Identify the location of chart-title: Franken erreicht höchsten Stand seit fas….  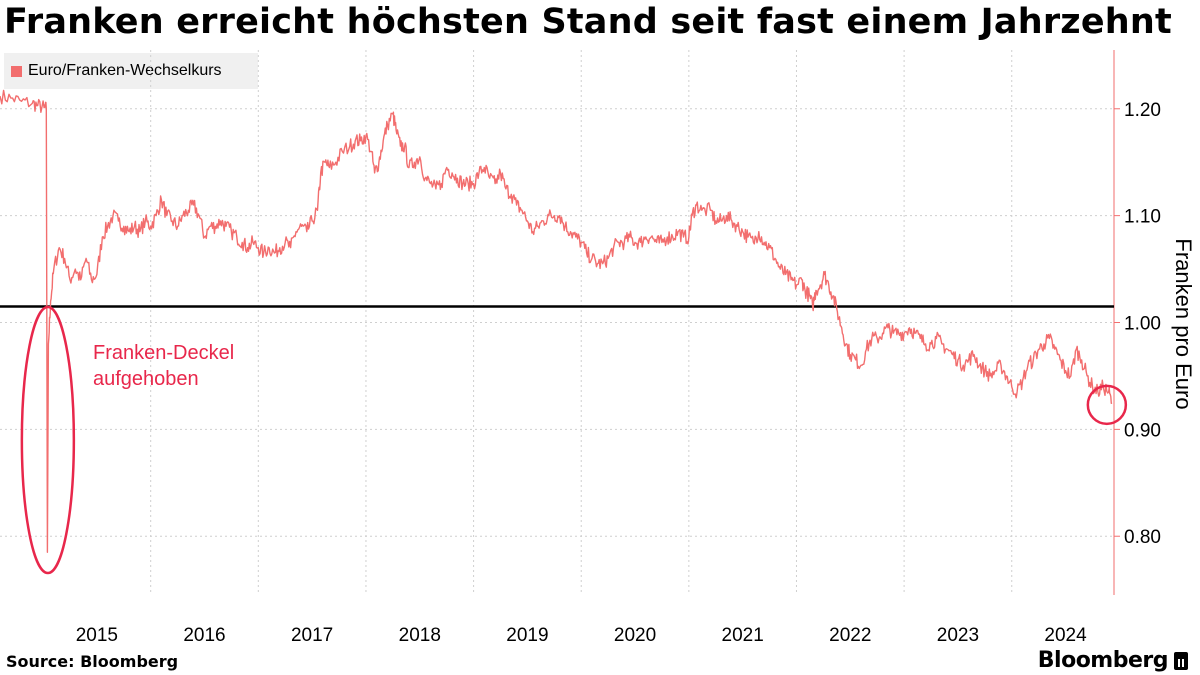
(588, 22).